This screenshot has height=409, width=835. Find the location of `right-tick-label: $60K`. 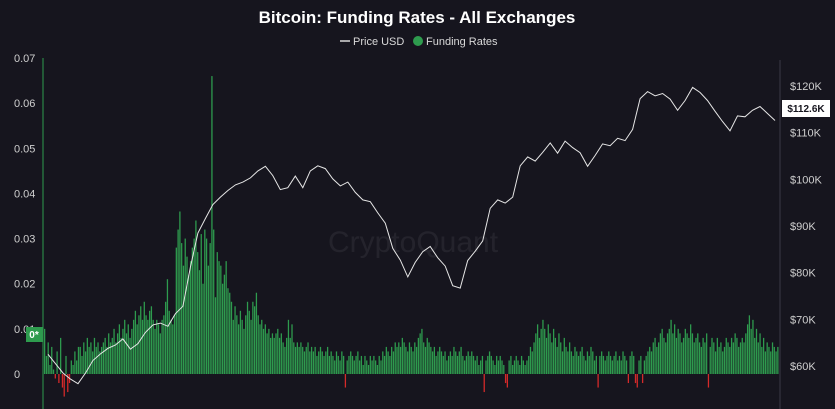

right-tick-label: $60K is located at coordinates (803, 367).